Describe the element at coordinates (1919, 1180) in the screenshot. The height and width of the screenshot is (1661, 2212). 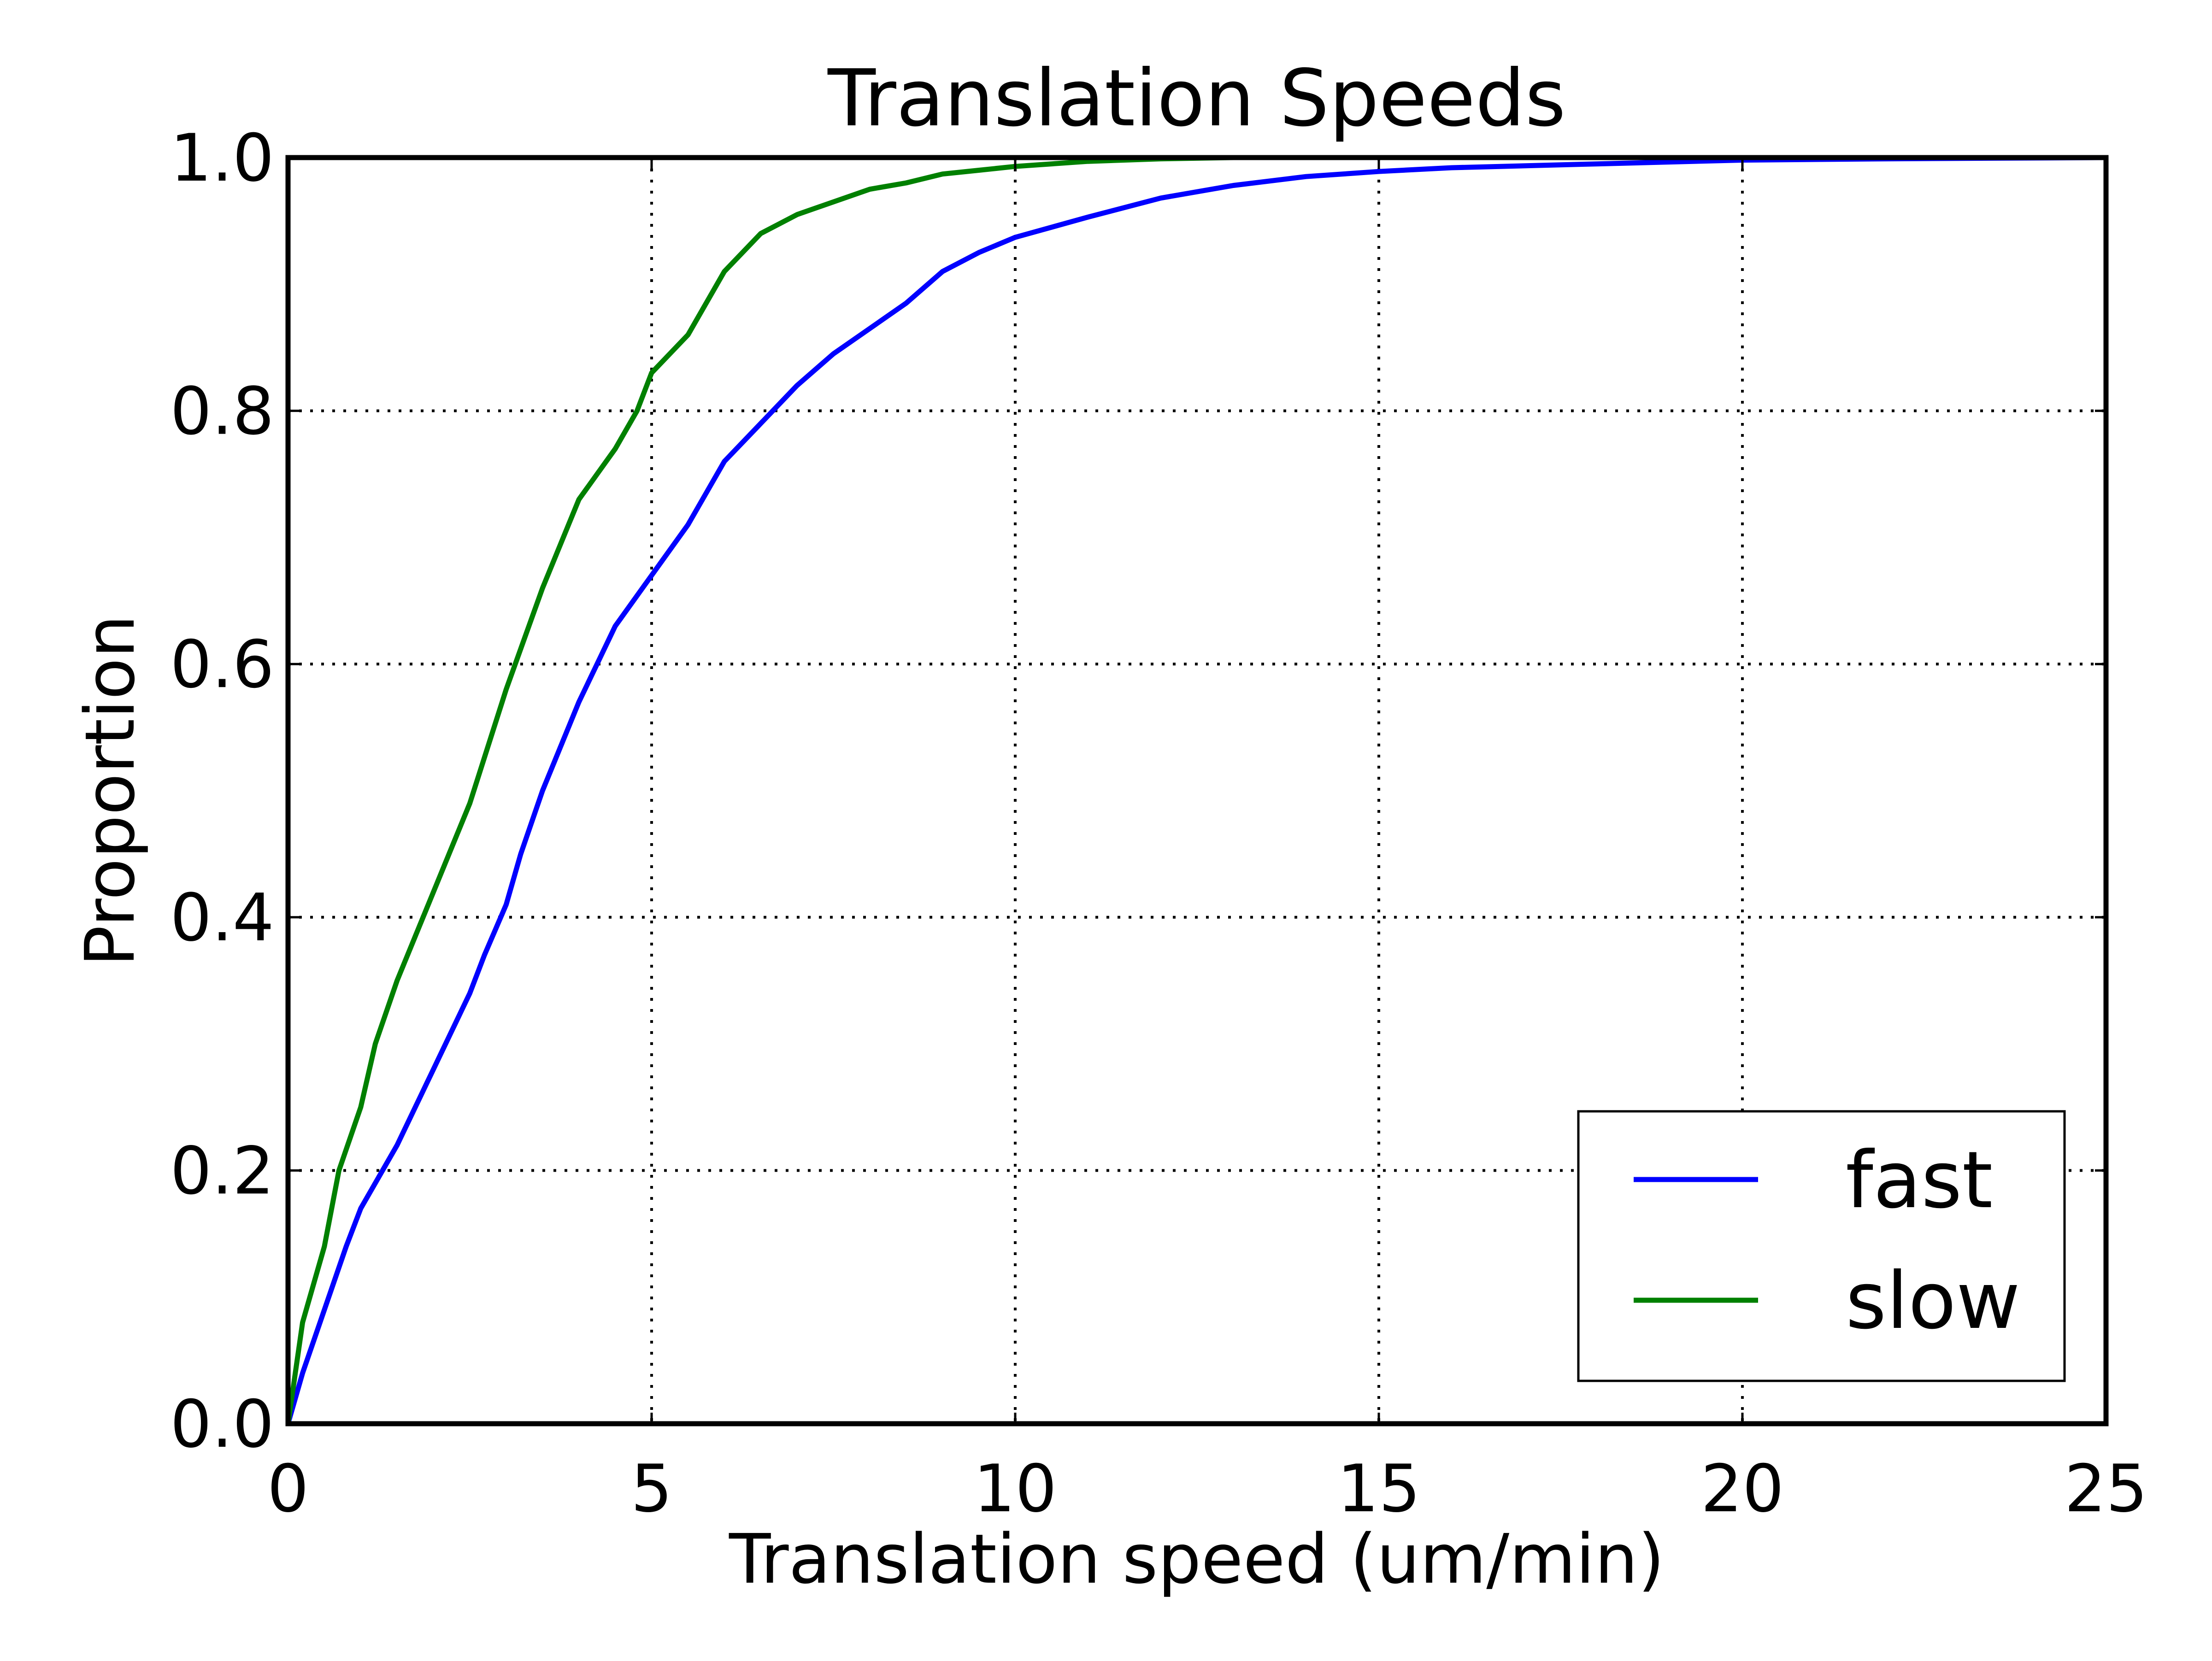
I see `legend-label-fast: fast` at that location.